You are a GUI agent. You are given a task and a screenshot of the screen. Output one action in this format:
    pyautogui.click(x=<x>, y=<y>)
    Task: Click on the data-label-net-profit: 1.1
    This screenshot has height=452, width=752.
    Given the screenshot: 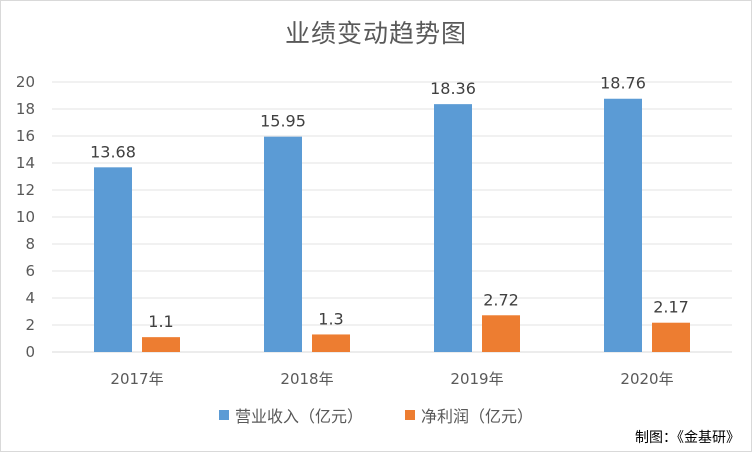 What is the action you would take?
    pyautogui.click(x=160, y=321)
    